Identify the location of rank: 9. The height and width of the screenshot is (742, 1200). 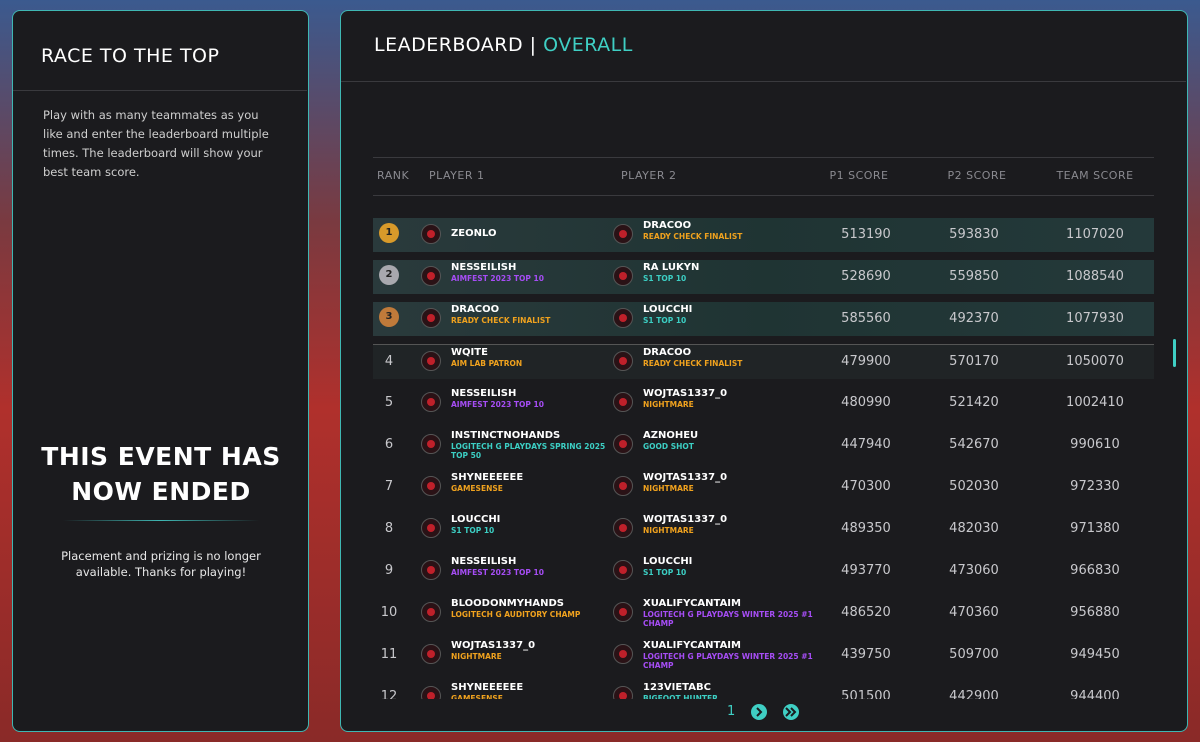
(389, 570).